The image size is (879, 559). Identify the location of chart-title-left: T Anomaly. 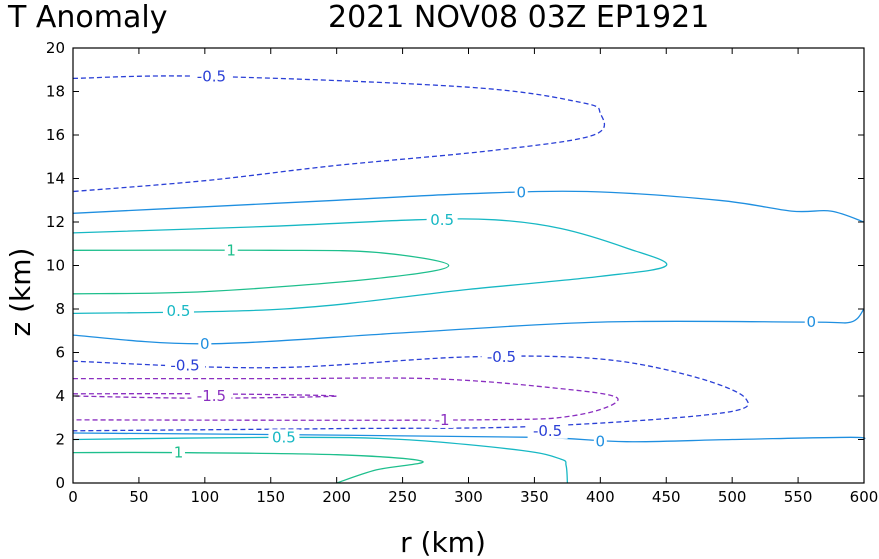
(87, 17).